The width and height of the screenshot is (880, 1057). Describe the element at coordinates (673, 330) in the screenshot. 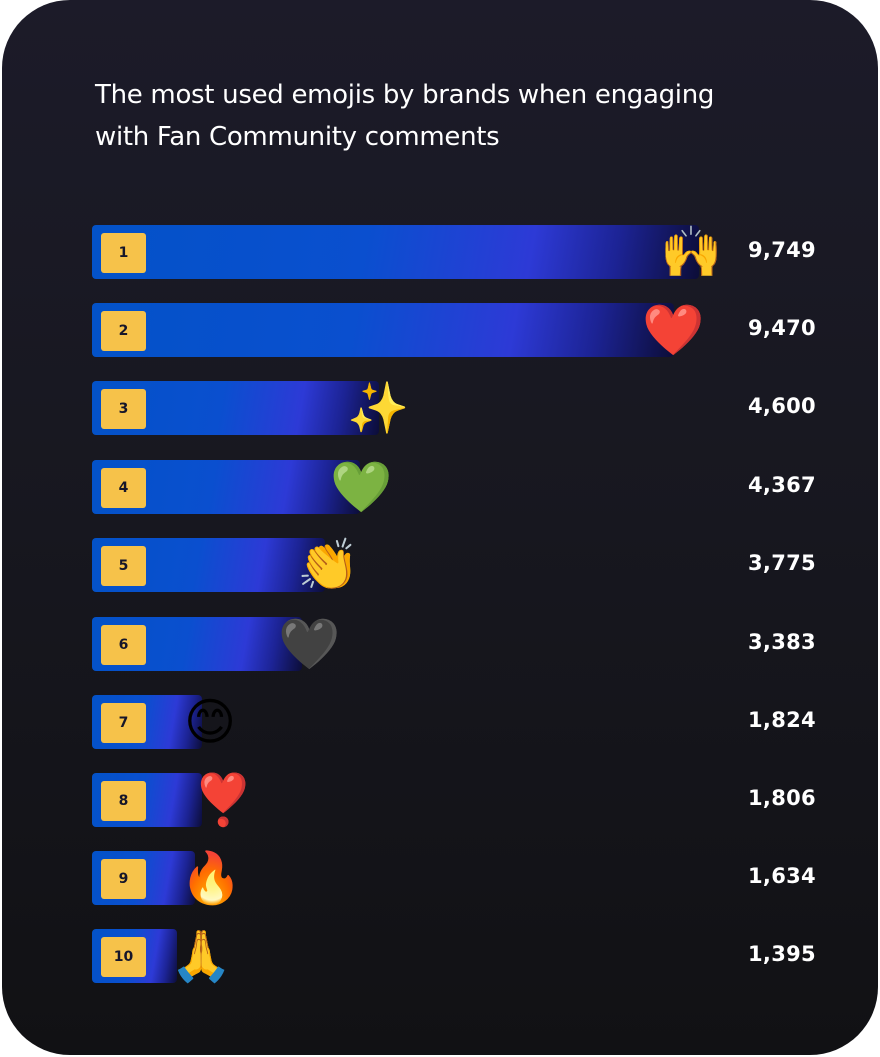

I see `red-heart-icon: ❤️` at that location.